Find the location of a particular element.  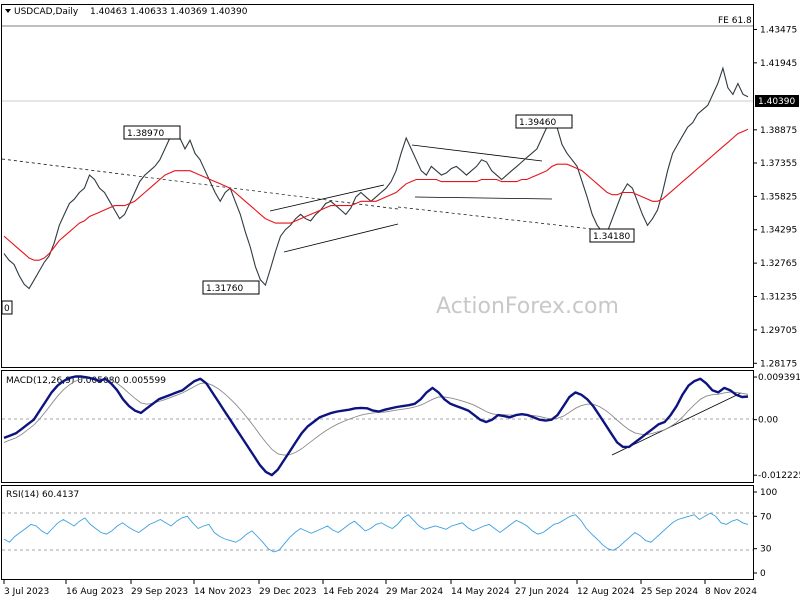

macd-tick-label: 0.009391 is located at coordinates (779, 378).